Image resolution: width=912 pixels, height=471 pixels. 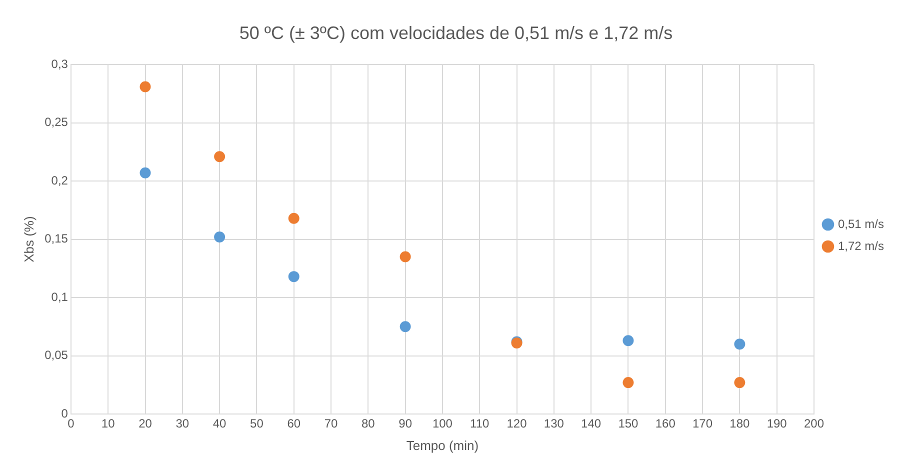 I want to click on legend-label: 0,51 m/s, so click(x=861, y=223).